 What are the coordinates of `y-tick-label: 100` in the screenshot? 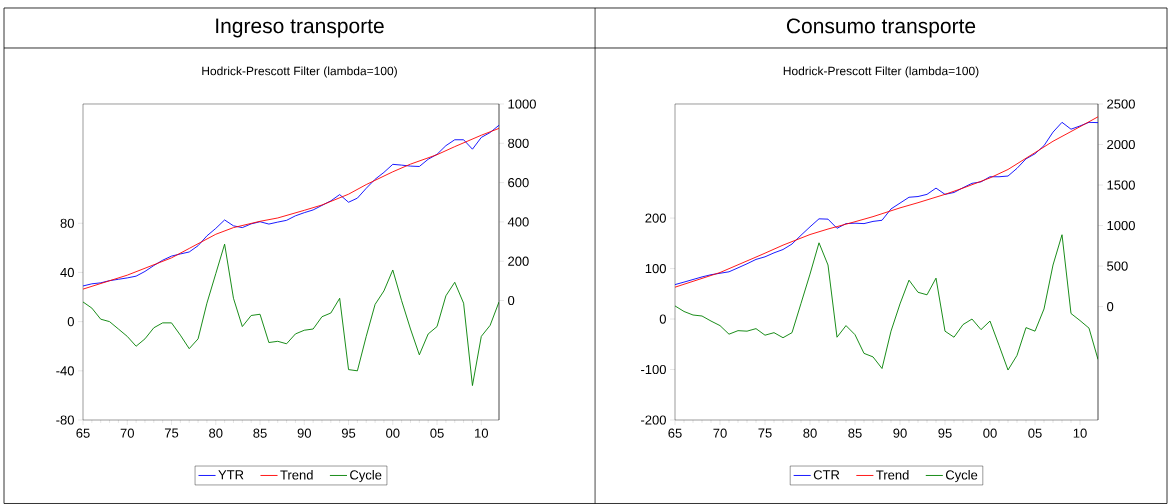 It's located at (655, 268).